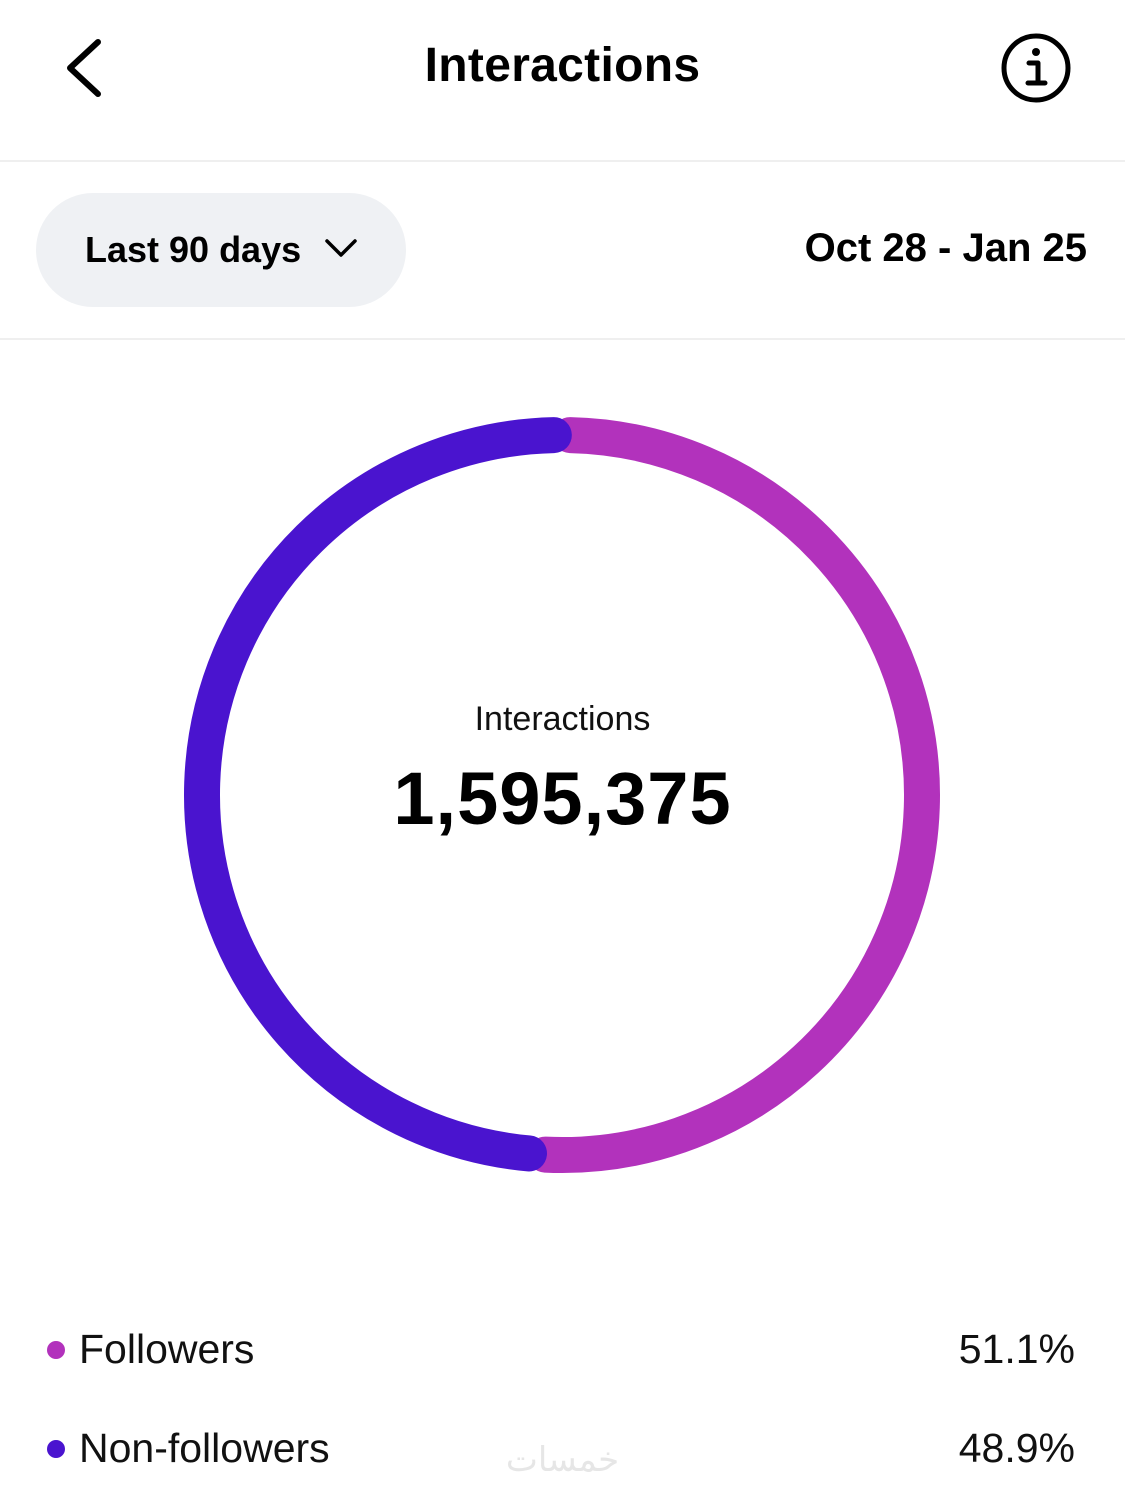 This screenshot has height=1511, width=1125. I want to click on filter-bar: Last 90 days Oct 28 - Jan 25, so click(562, 251).